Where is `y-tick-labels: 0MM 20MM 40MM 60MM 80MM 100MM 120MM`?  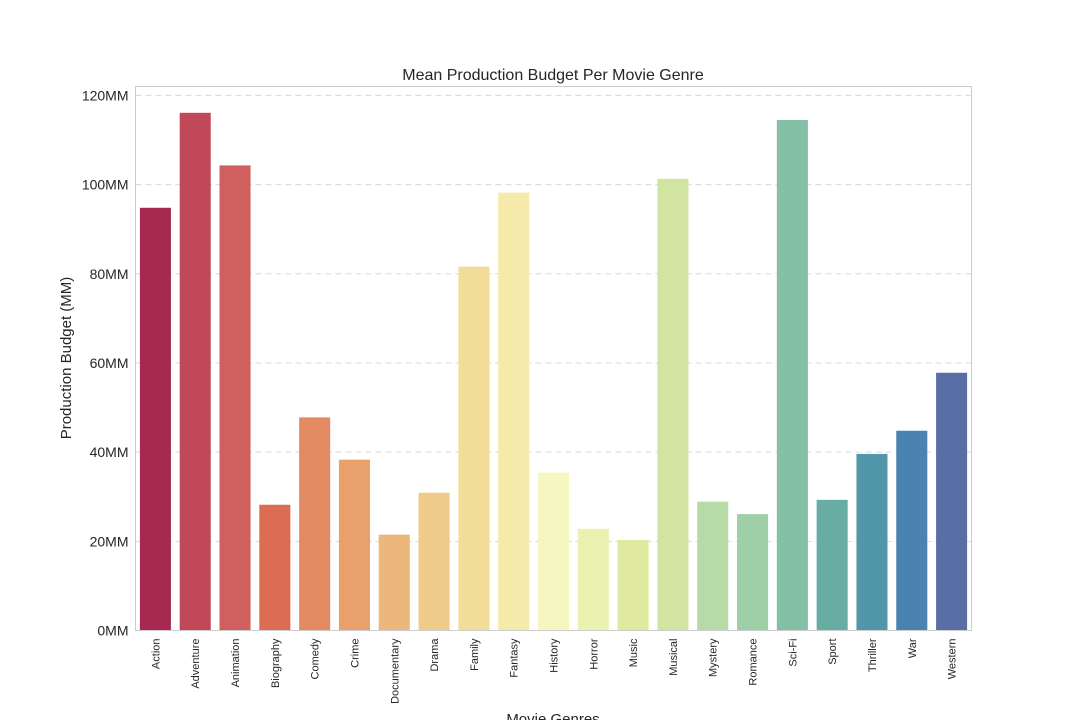 y-tick-labels: 0MM 20MM 40MM 60MM 80MM 100MM 120MM is located at coordinates (105, 362).